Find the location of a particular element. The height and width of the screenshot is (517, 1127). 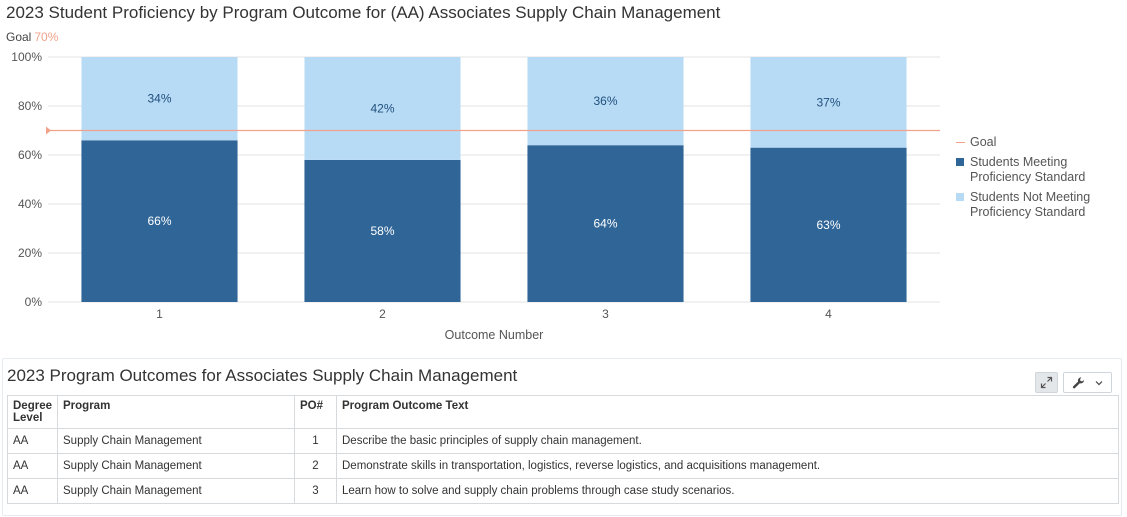

legend-goal-swatch is located at coordinates (960, 142).